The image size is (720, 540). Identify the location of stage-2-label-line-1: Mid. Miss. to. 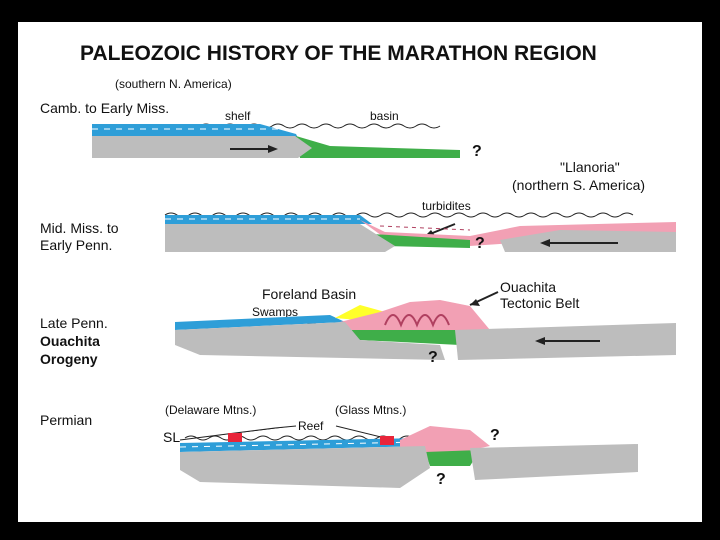
(79, 228).